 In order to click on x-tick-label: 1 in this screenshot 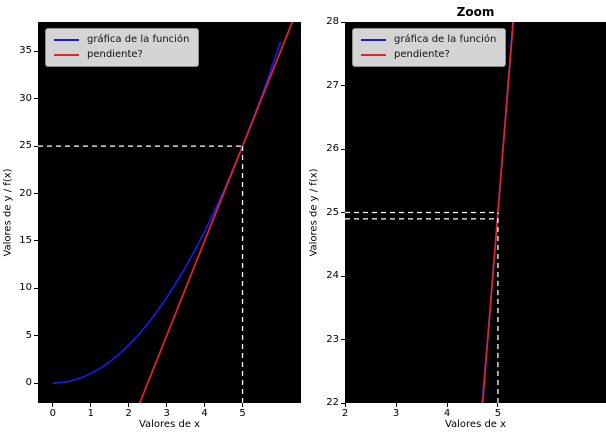, I will do `click(90, 413)`.